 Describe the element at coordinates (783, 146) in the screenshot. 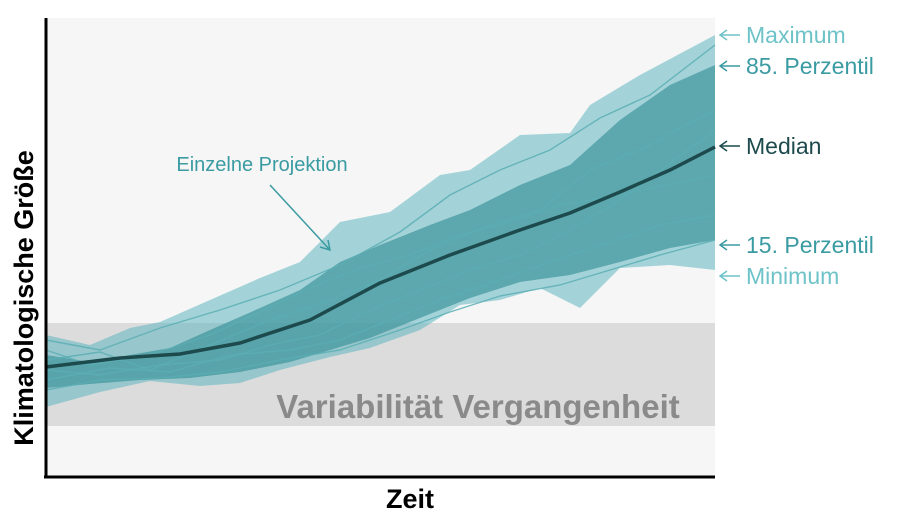

I see `legend-median-text: Median` at that location.